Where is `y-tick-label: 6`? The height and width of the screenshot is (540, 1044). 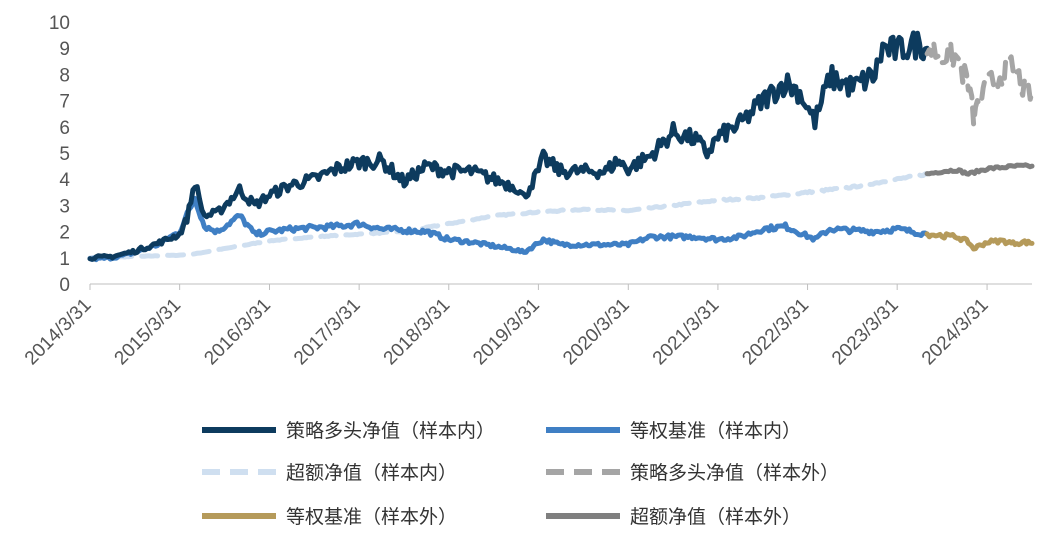 y-tick-label: 6 is located at coordinates (64, 128).